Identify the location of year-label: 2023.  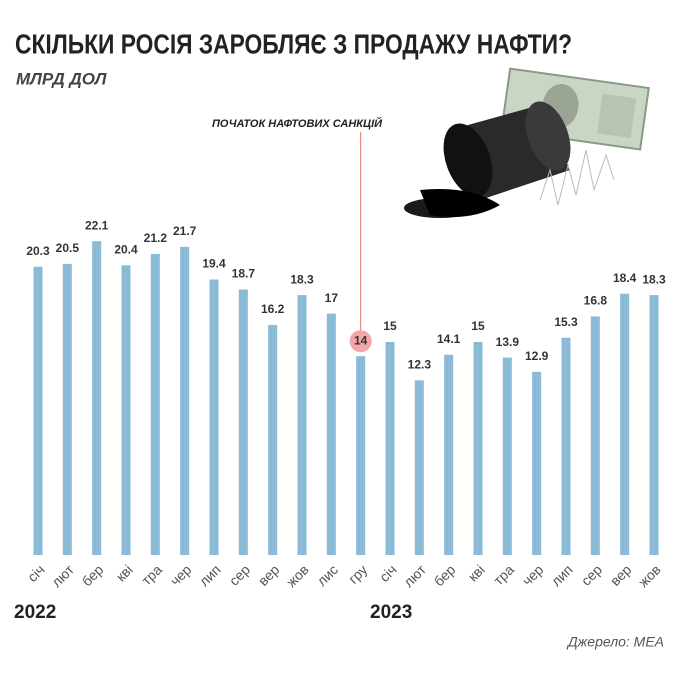
(391, 612).